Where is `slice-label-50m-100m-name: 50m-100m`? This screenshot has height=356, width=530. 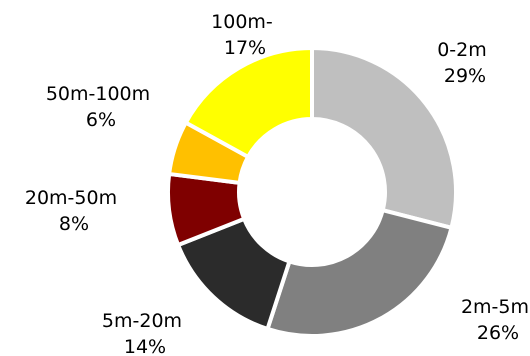
slice-label-50m-100m-name: 50m-100m is located at coordinates (98, 94).